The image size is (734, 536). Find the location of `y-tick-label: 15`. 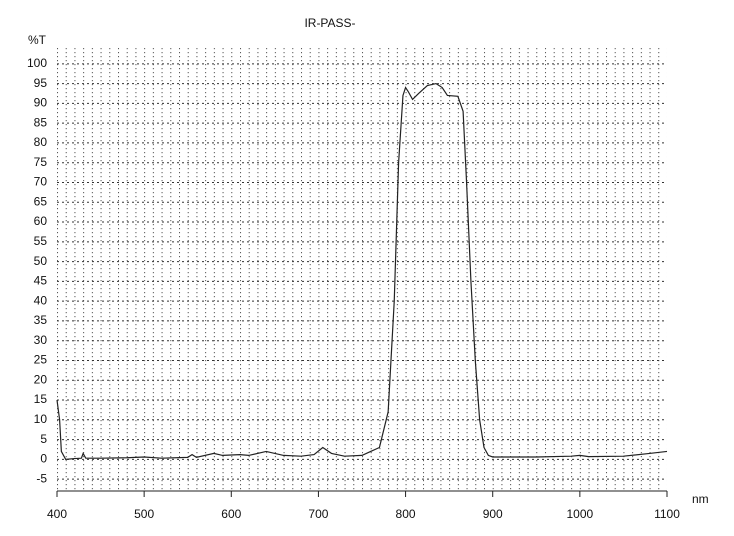

y-tick-label: 15 is located at coordinates (41, 399).